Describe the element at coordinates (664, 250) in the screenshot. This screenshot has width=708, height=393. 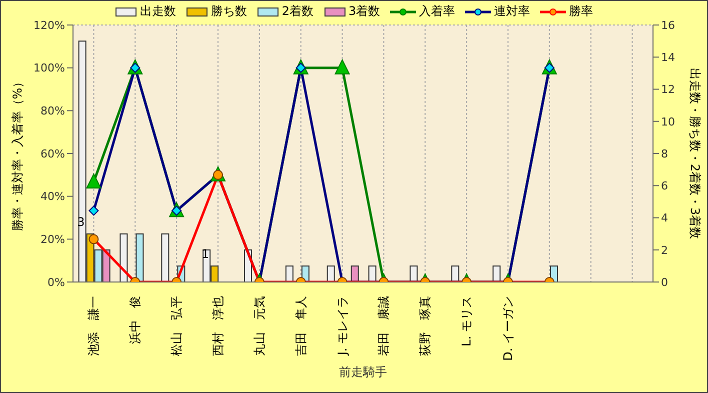
I see `y2-tick-label: 2` at that location.